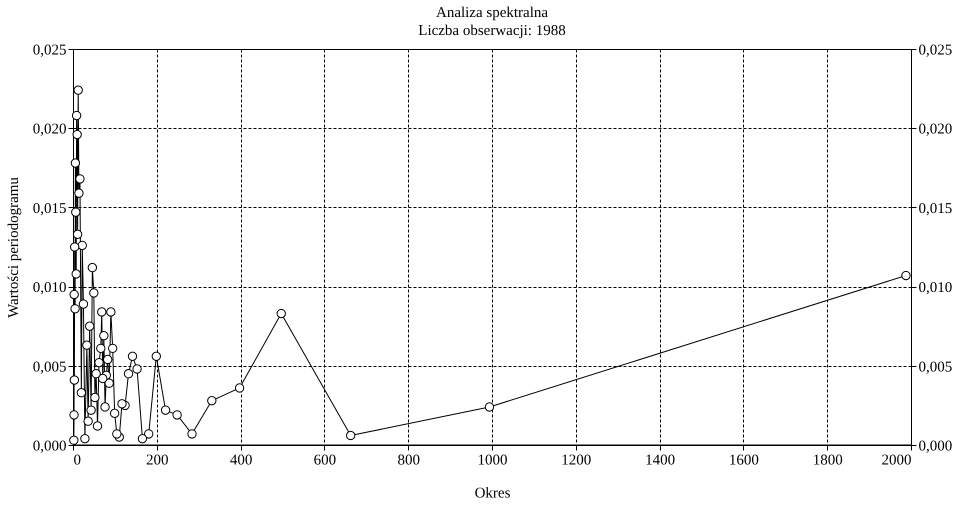 This screenshot has width=957, height=509. Describe the element at coordinates (325, 460) in the screenshot. I see `x-tick-label: 600` at that location.